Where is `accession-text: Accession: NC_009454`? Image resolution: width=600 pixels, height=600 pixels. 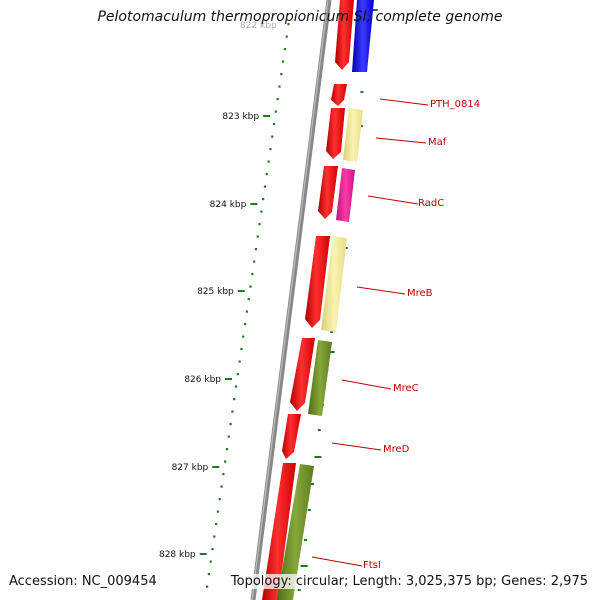
accession-text: Accession: NC_009454 is located at coordinates (83, 581).